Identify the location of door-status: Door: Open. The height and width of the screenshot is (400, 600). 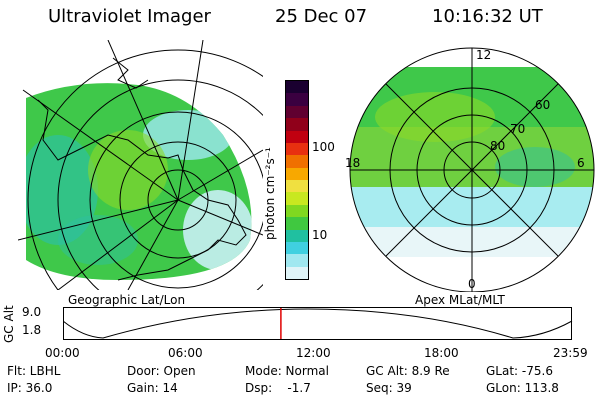
(161, 371).